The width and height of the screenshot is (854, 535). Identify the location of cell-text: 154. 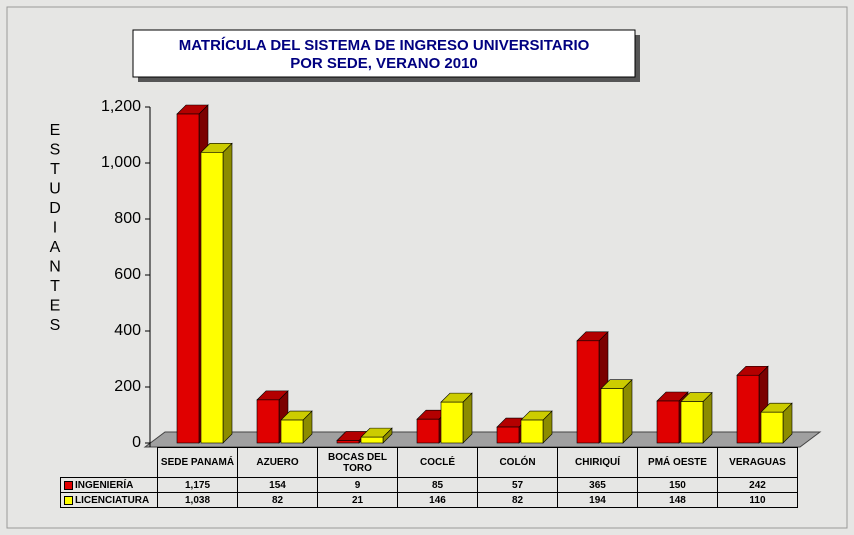
(277, 485).